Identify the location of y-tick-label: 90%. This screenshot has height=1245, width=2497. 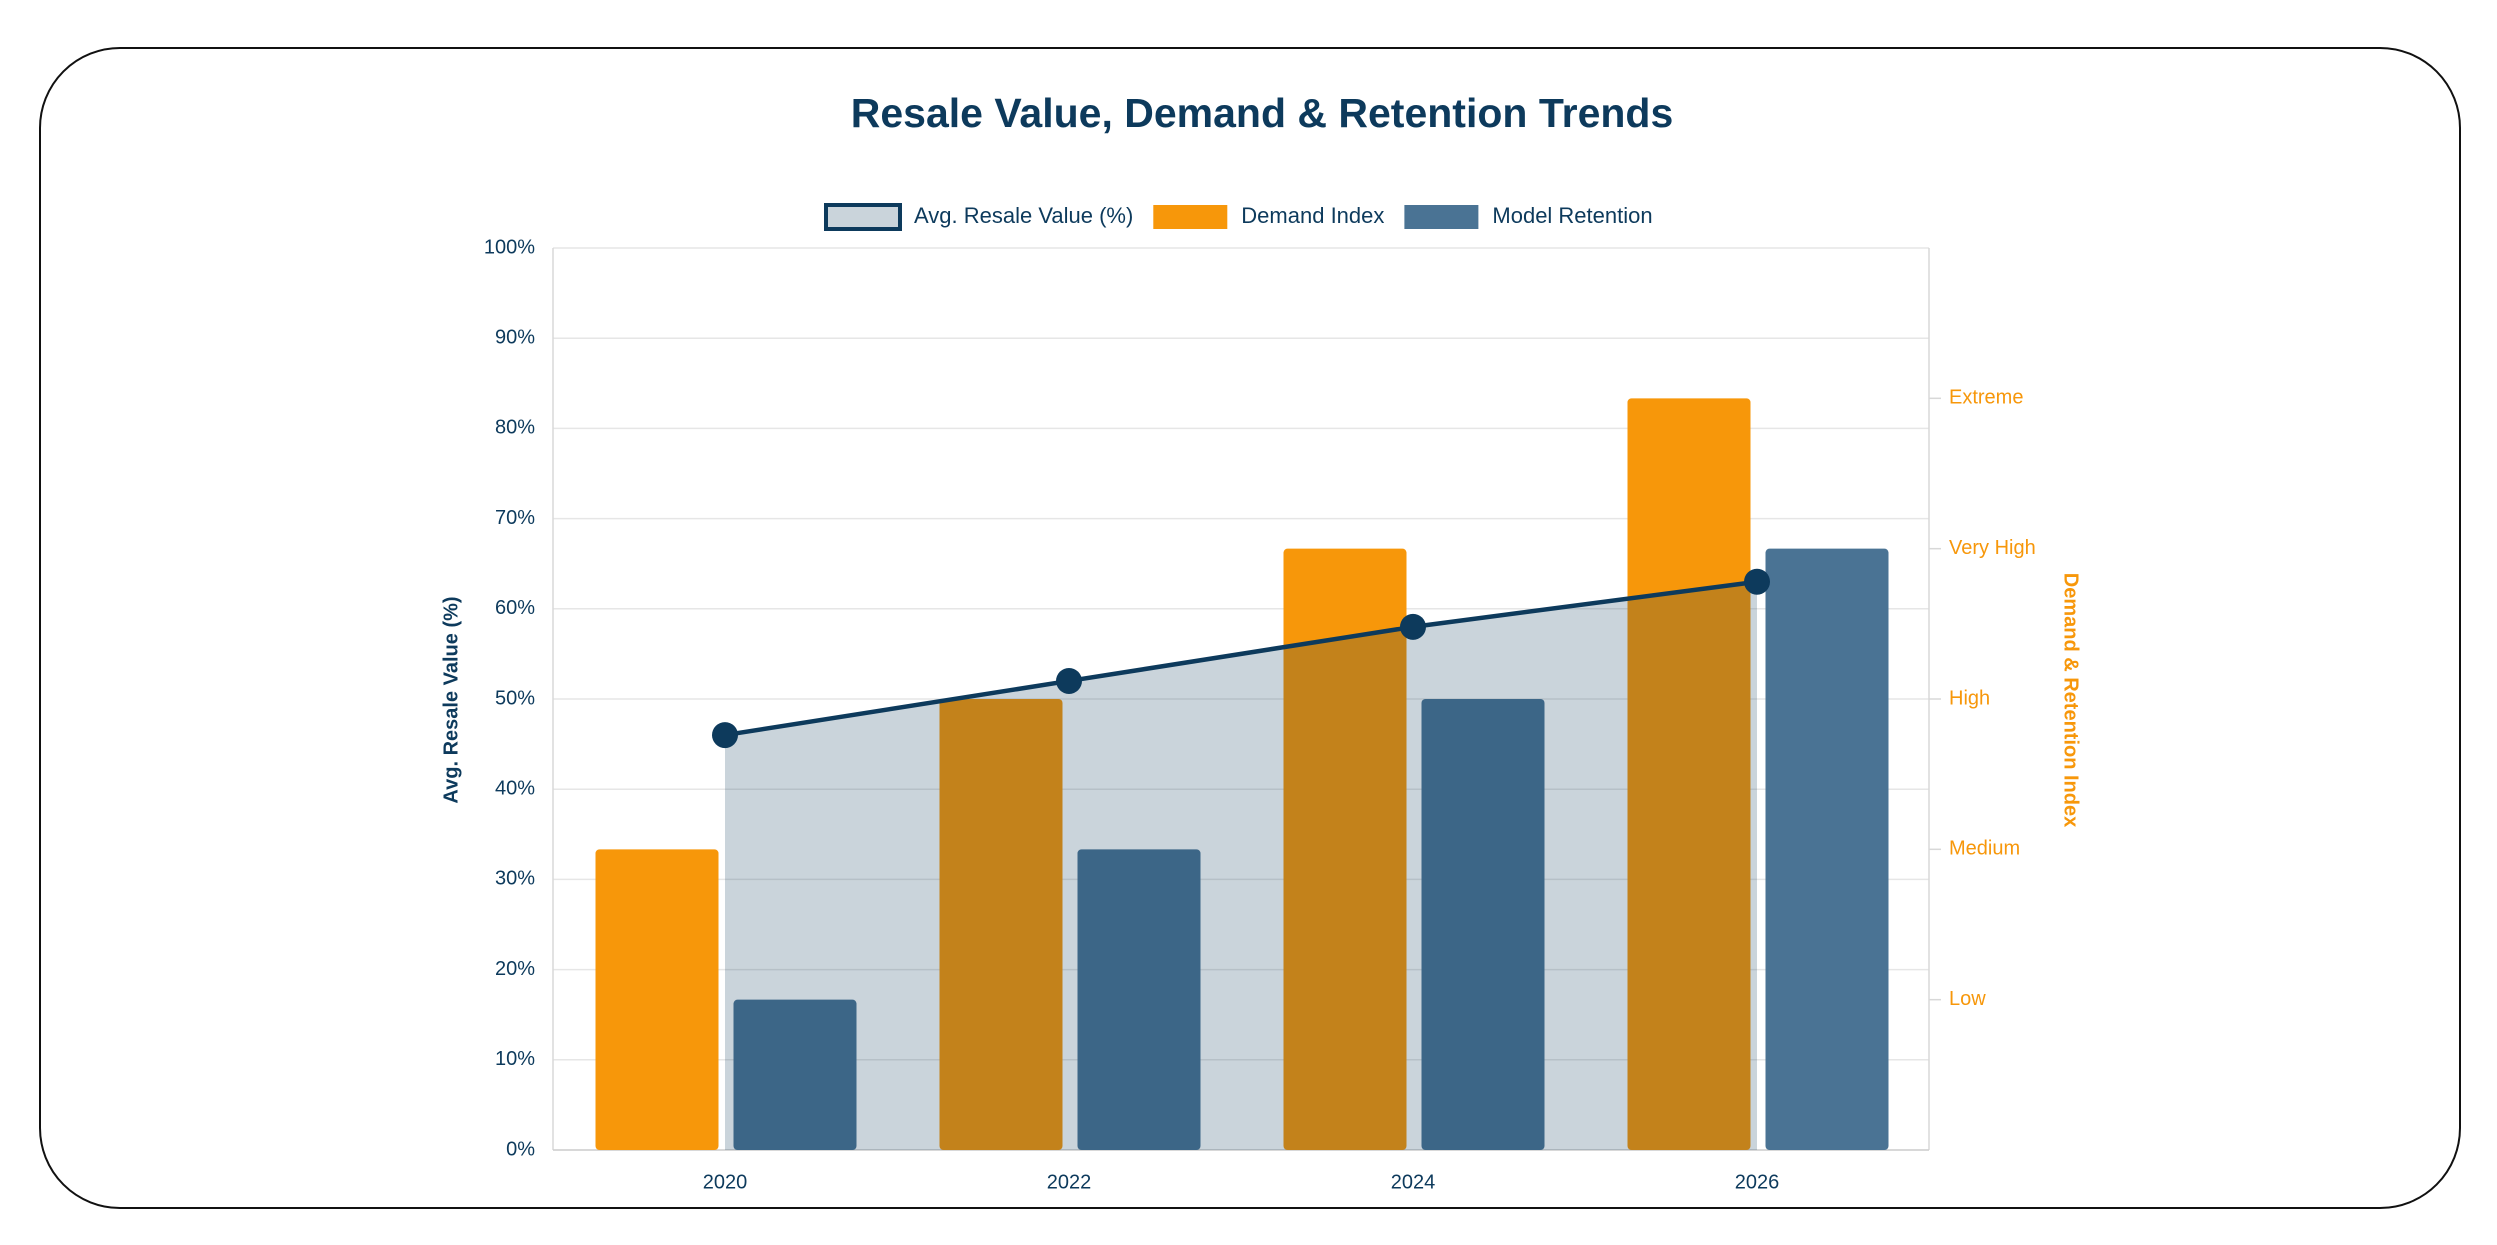
(515, 337).